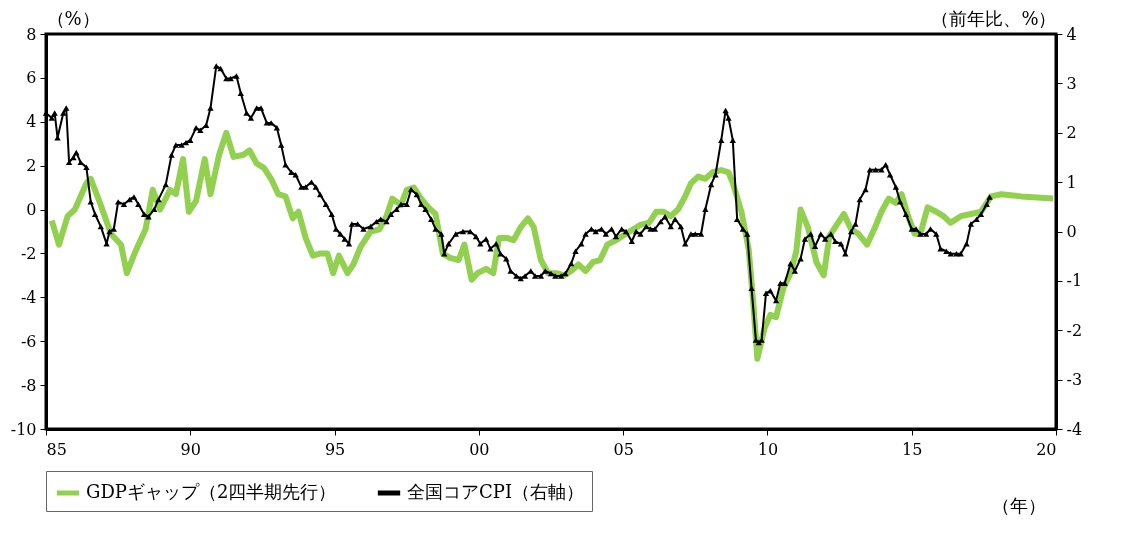  I want to click on y2-tick-label: 0, so click(1071, 231).